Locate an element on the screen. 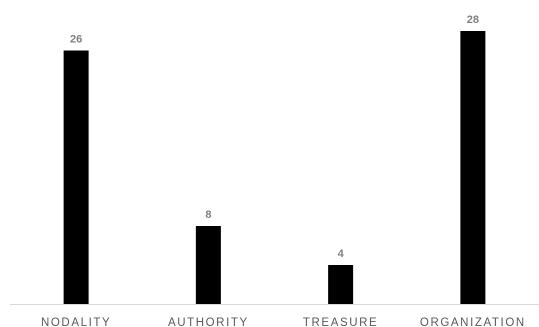 The width and height of the screenshot is (539, 327). bar-authority is located at coordinates (208, 265).